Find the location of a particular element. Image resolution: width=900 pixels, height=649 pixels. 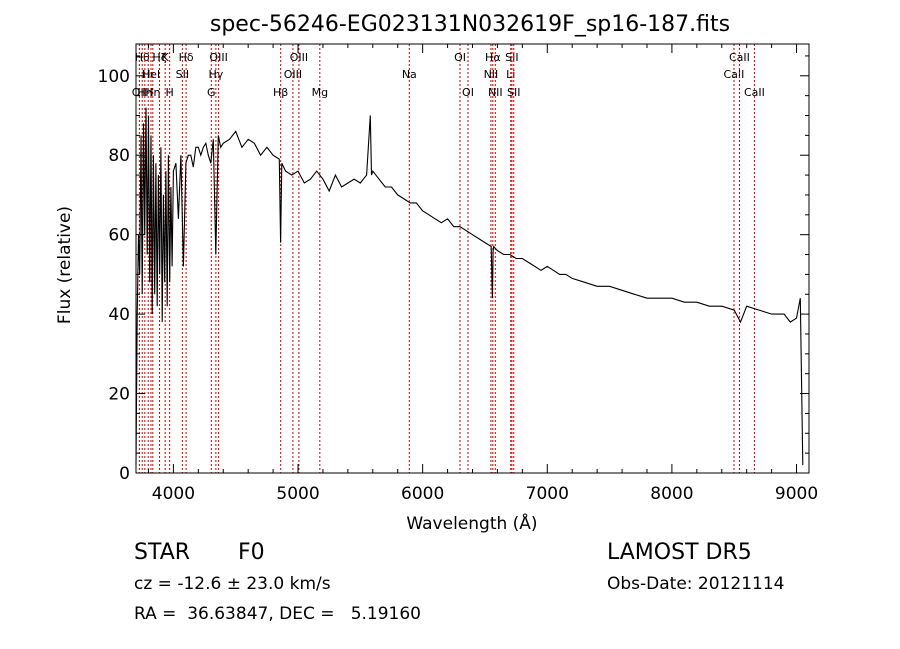

y-tick-label: 60 is located at coordinates (119, 236).